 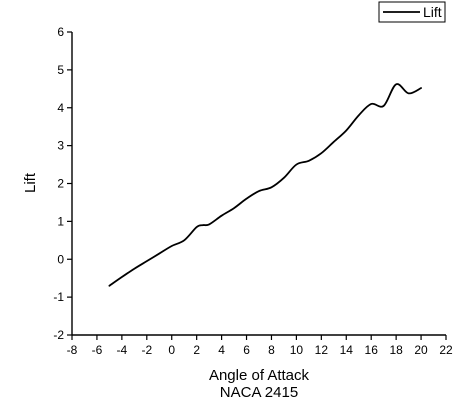 What do you see at coordinates (60, 146) in the screenshot?
I see `y-tick-label: 3` at bounding box center [60, 146].